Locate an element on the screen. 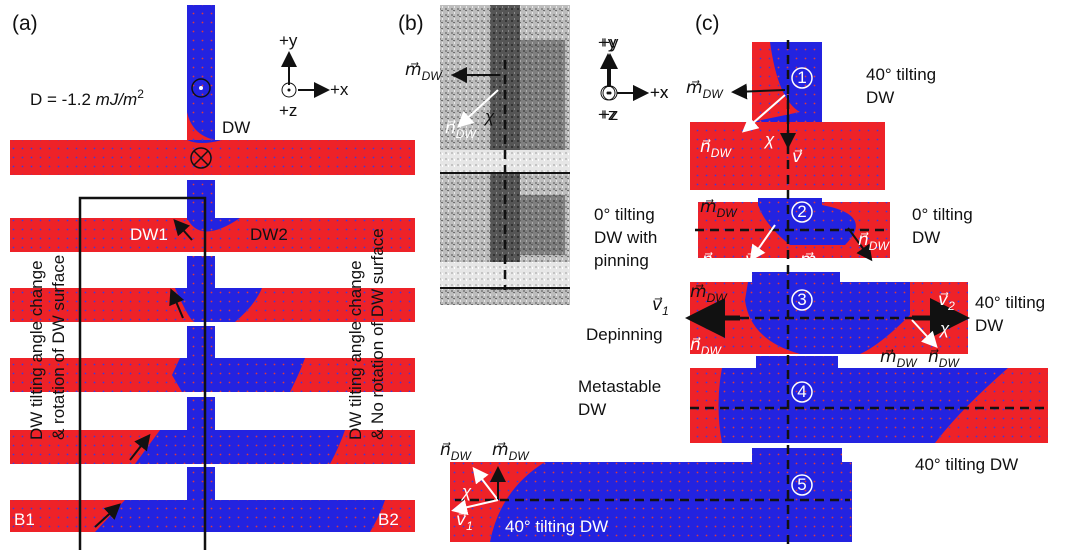 This screenshot has height=555, width=1074. parameter: D = -1.2 mJ/m2 is located at coordinates (87, 98).